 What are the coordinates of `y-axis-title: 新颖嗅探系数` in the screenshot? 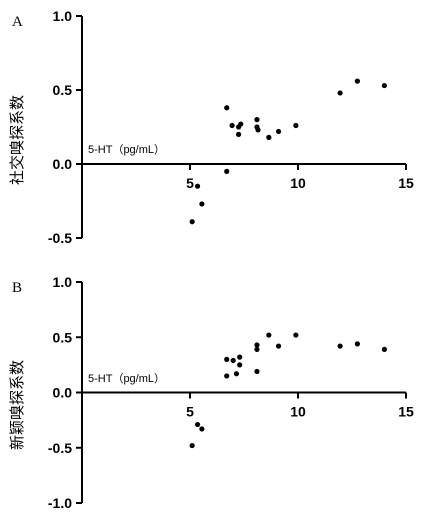 It's located at (17, 405).